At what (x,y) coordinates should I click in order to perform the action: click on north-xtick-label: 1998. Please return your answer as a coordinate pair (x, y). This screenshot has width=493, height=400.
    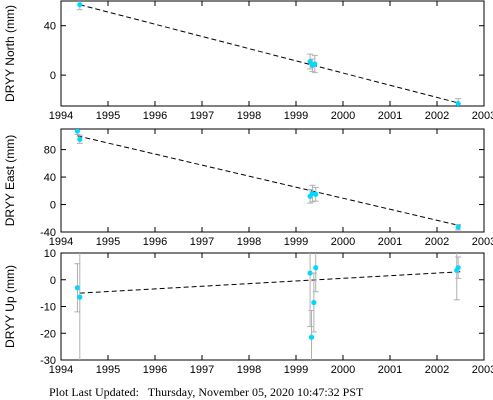
    Looking at the image, I should click on (249, 116).